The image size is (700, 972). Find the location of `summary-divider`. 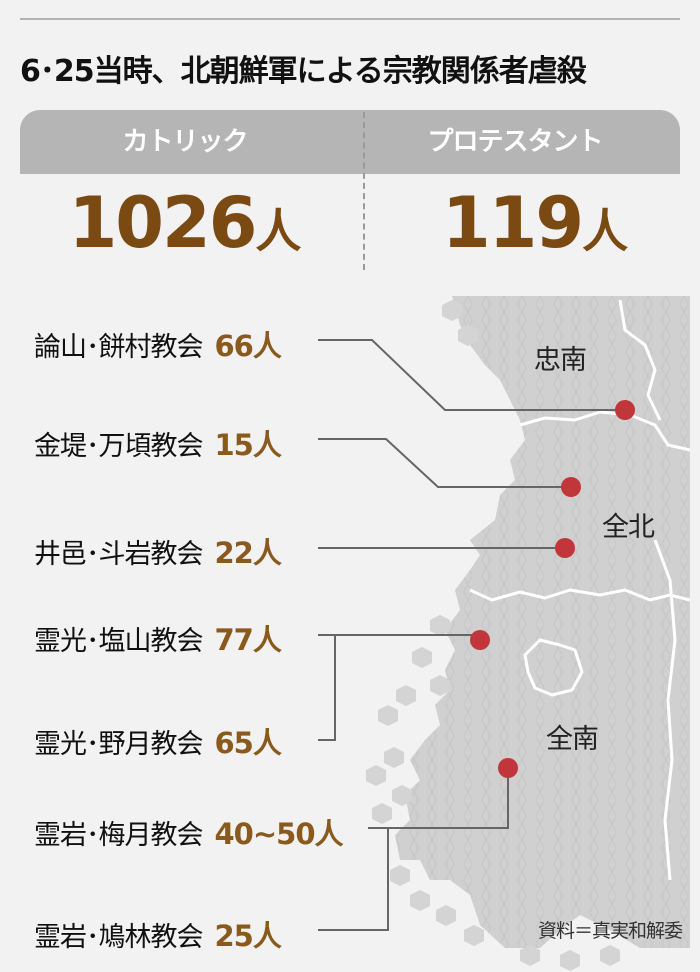

summary-divider is located at coordinates (364, 191).